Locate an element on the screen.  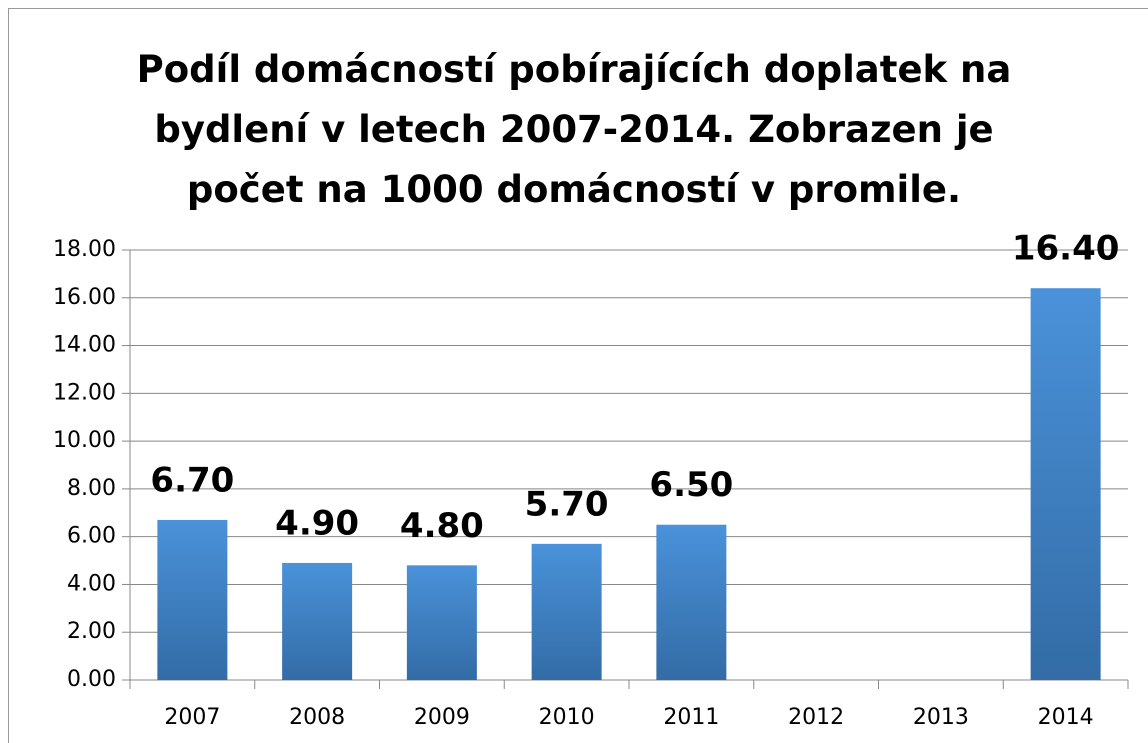
x-tick-label: 2007 is located at coordinates (192, 717).